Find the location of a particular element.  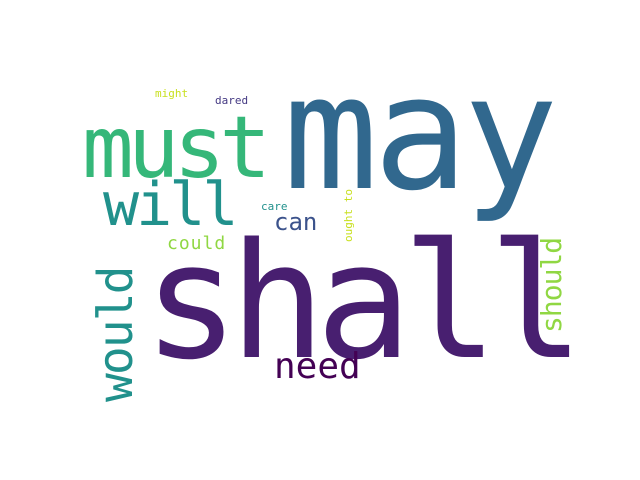

word-ought-to: ought to is located at coordinates (348, 215).